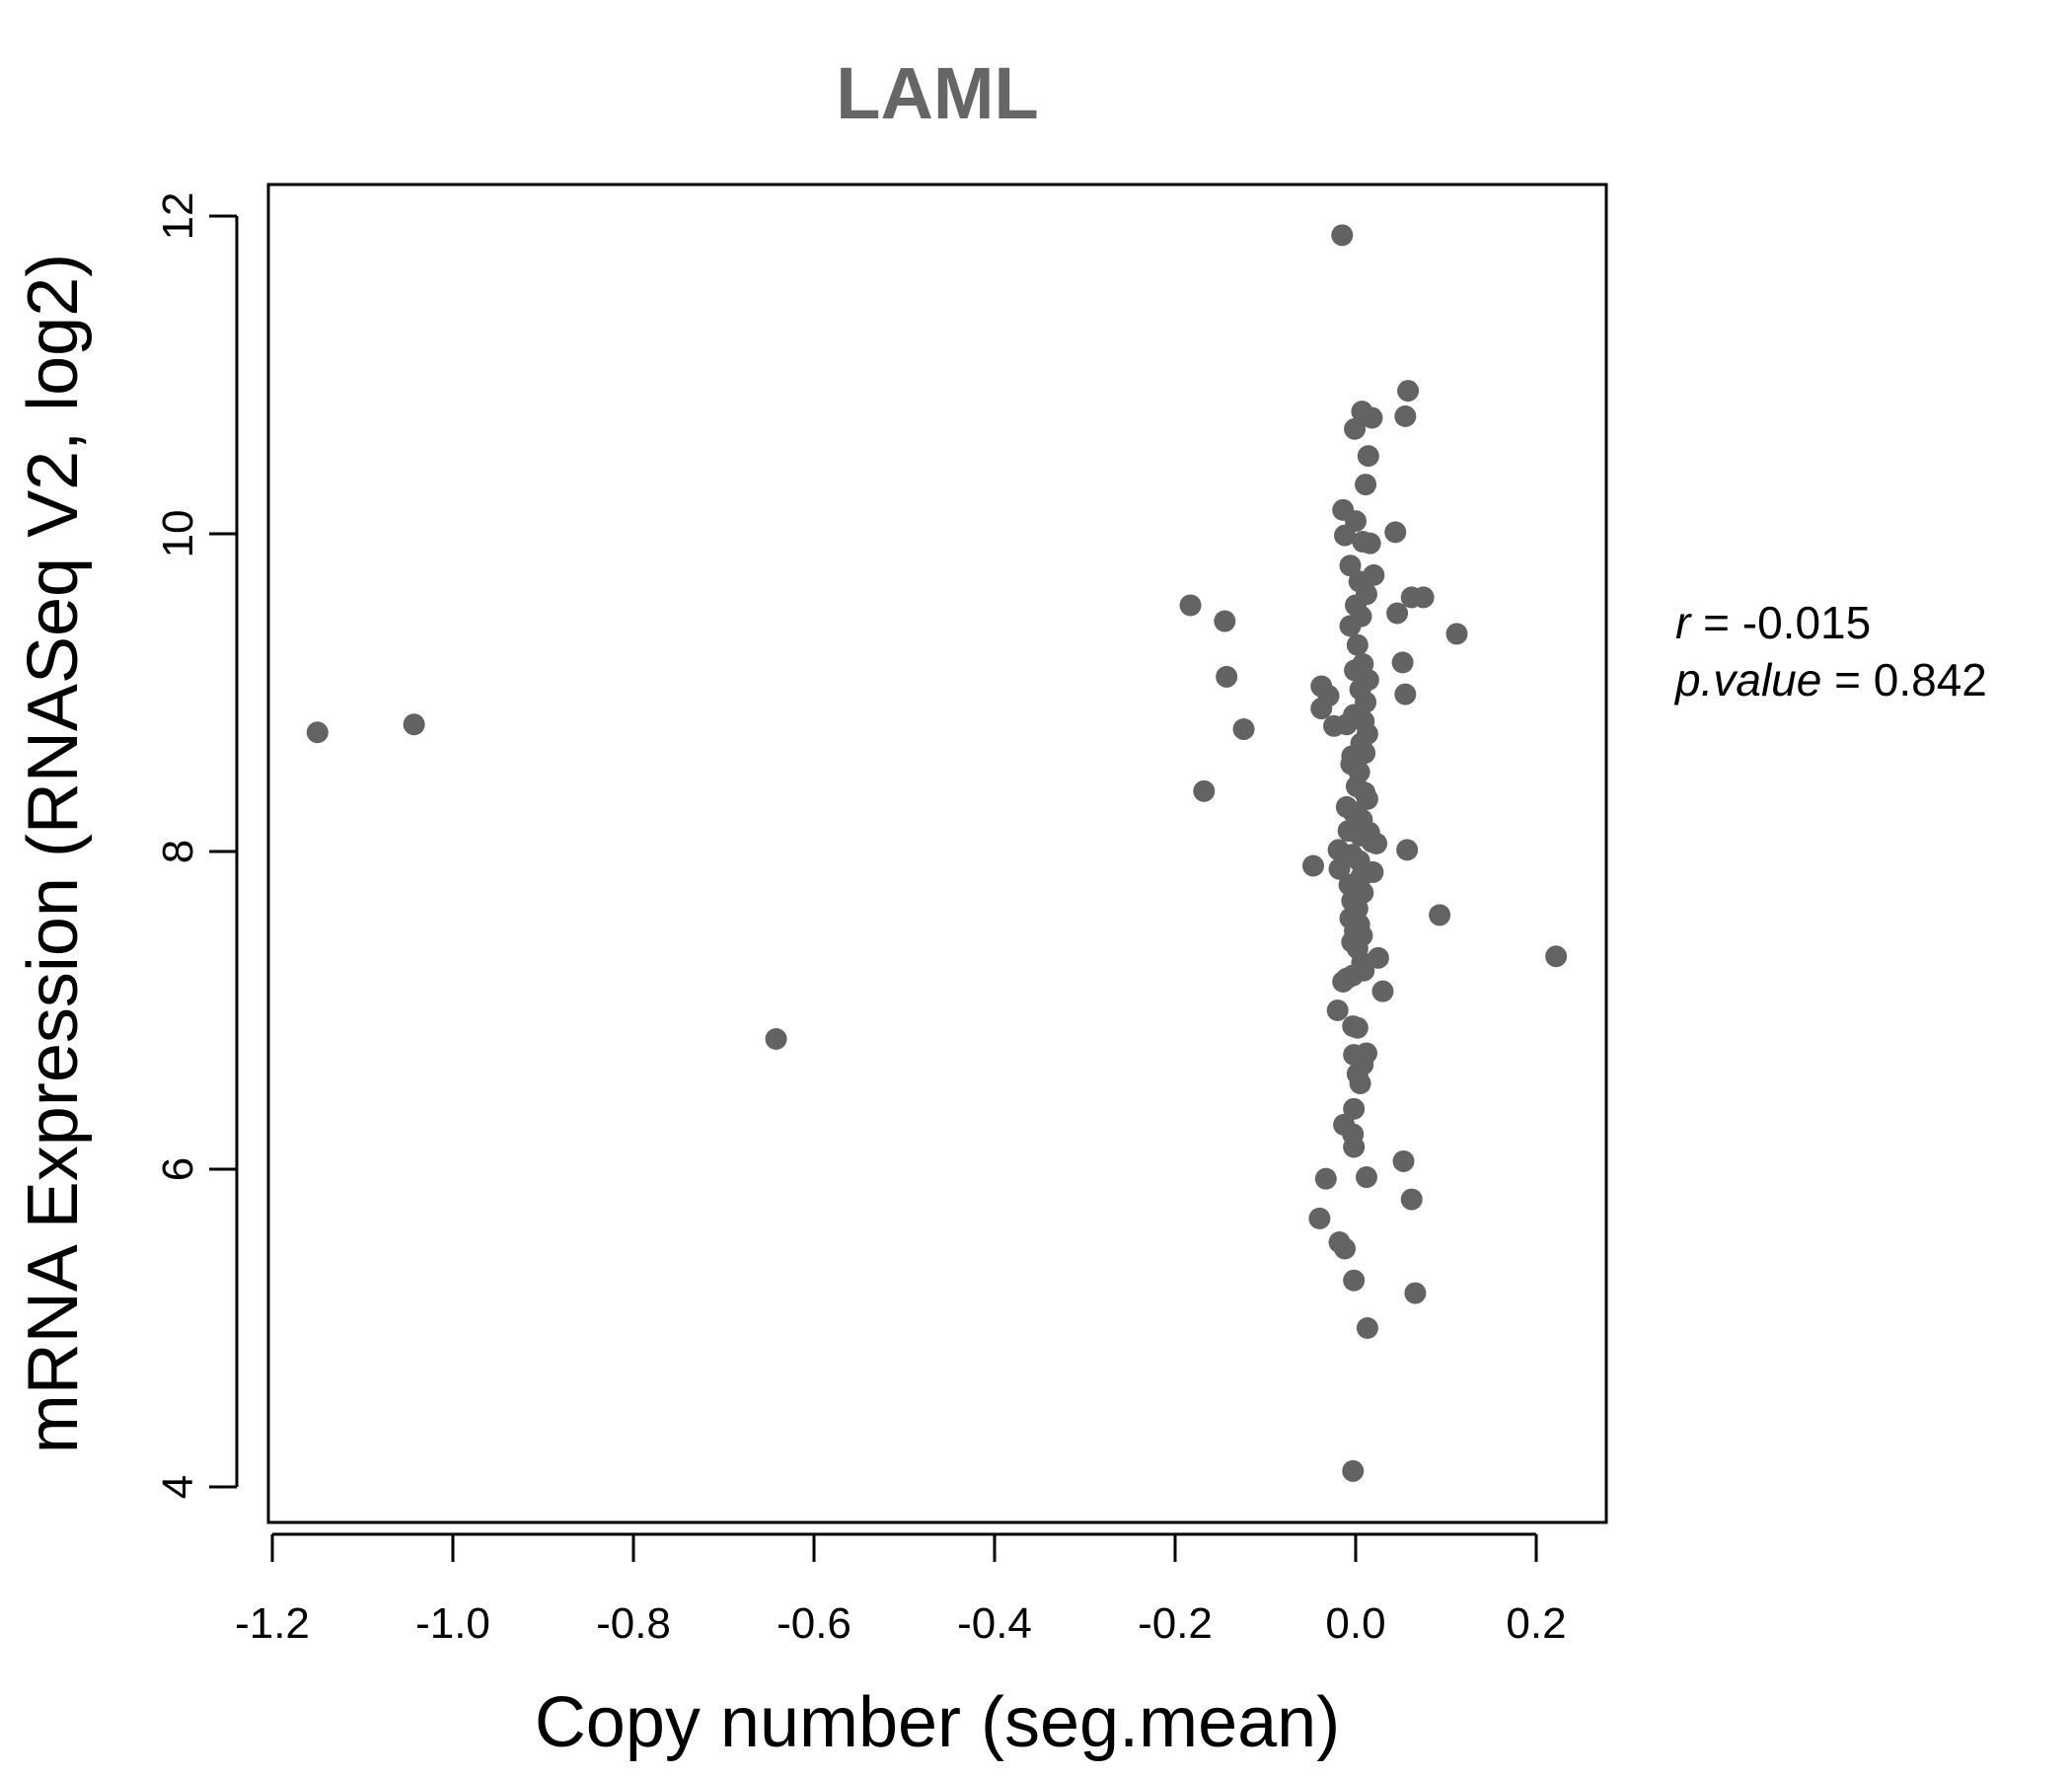 The width and height of the screenshot is (2072, 1776). Describe the element at coordinates (54, 854) in the screenshot. I see `y-axis-title: mRNA Expression (RNASeq V2, log2)` at that location.